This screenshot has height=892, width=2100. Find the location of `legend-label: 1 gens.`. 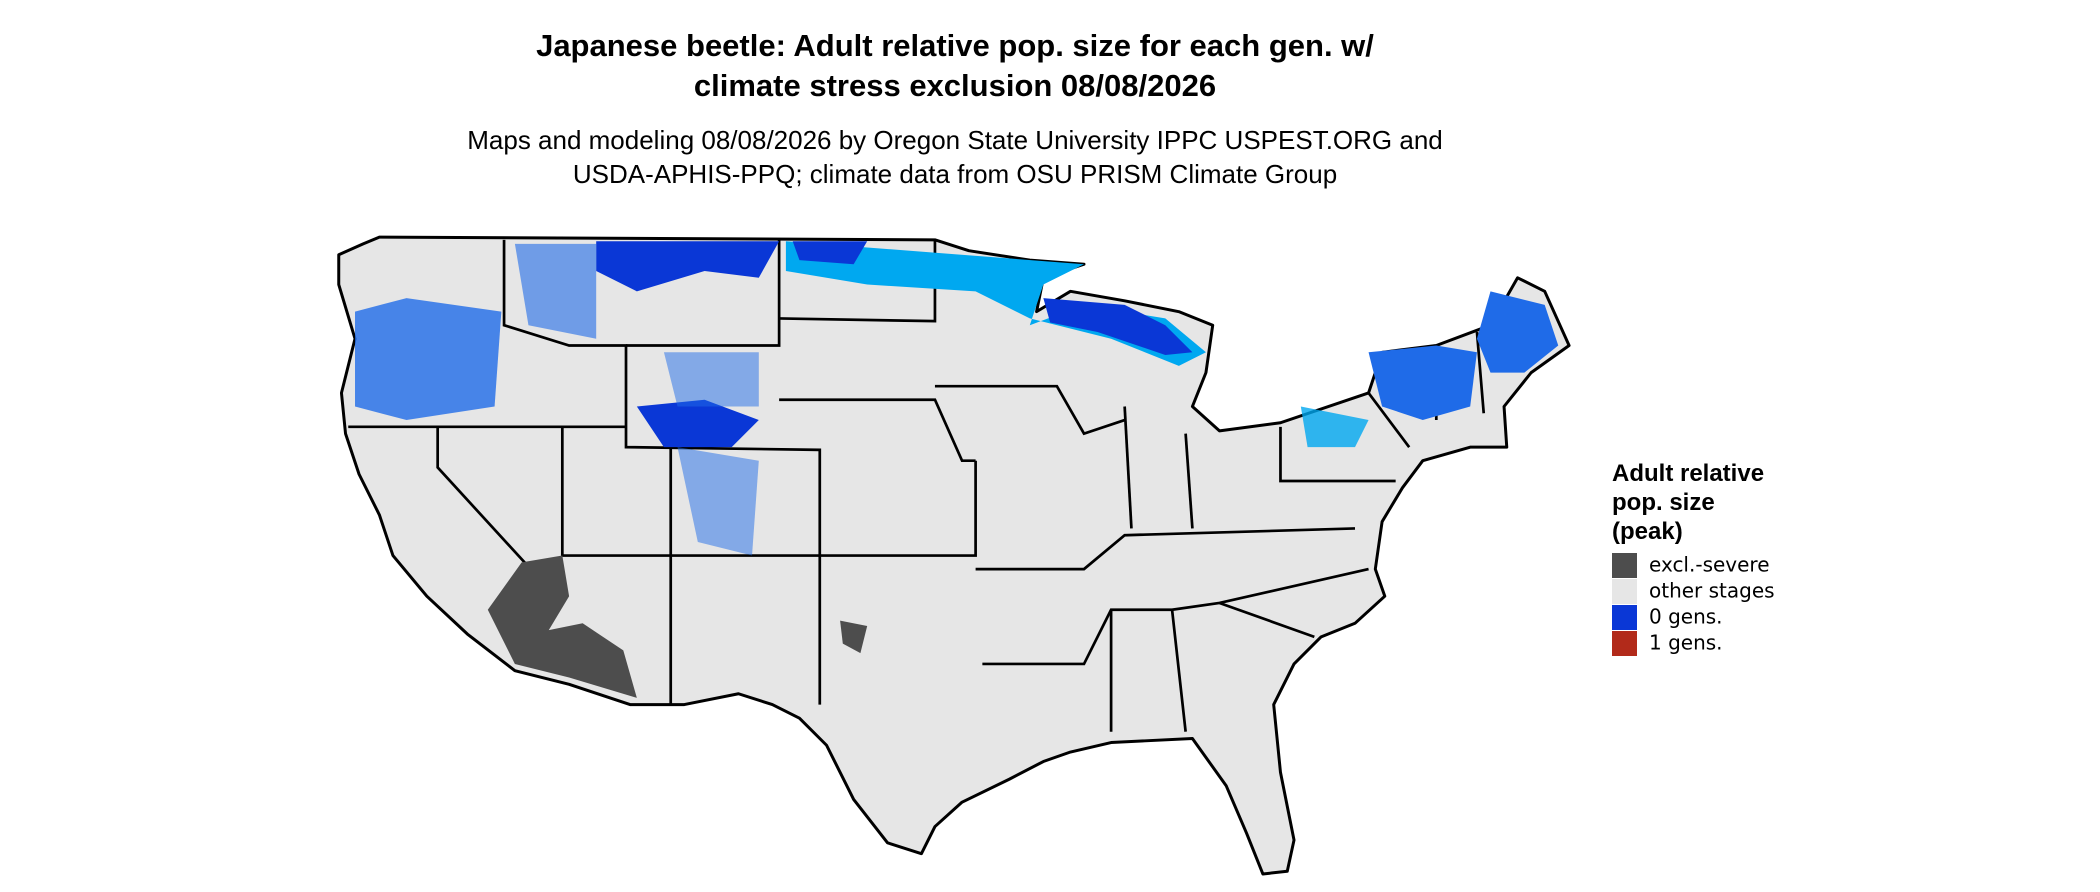

legend-label: 1 gens. is located at coordinates (1686, 643).